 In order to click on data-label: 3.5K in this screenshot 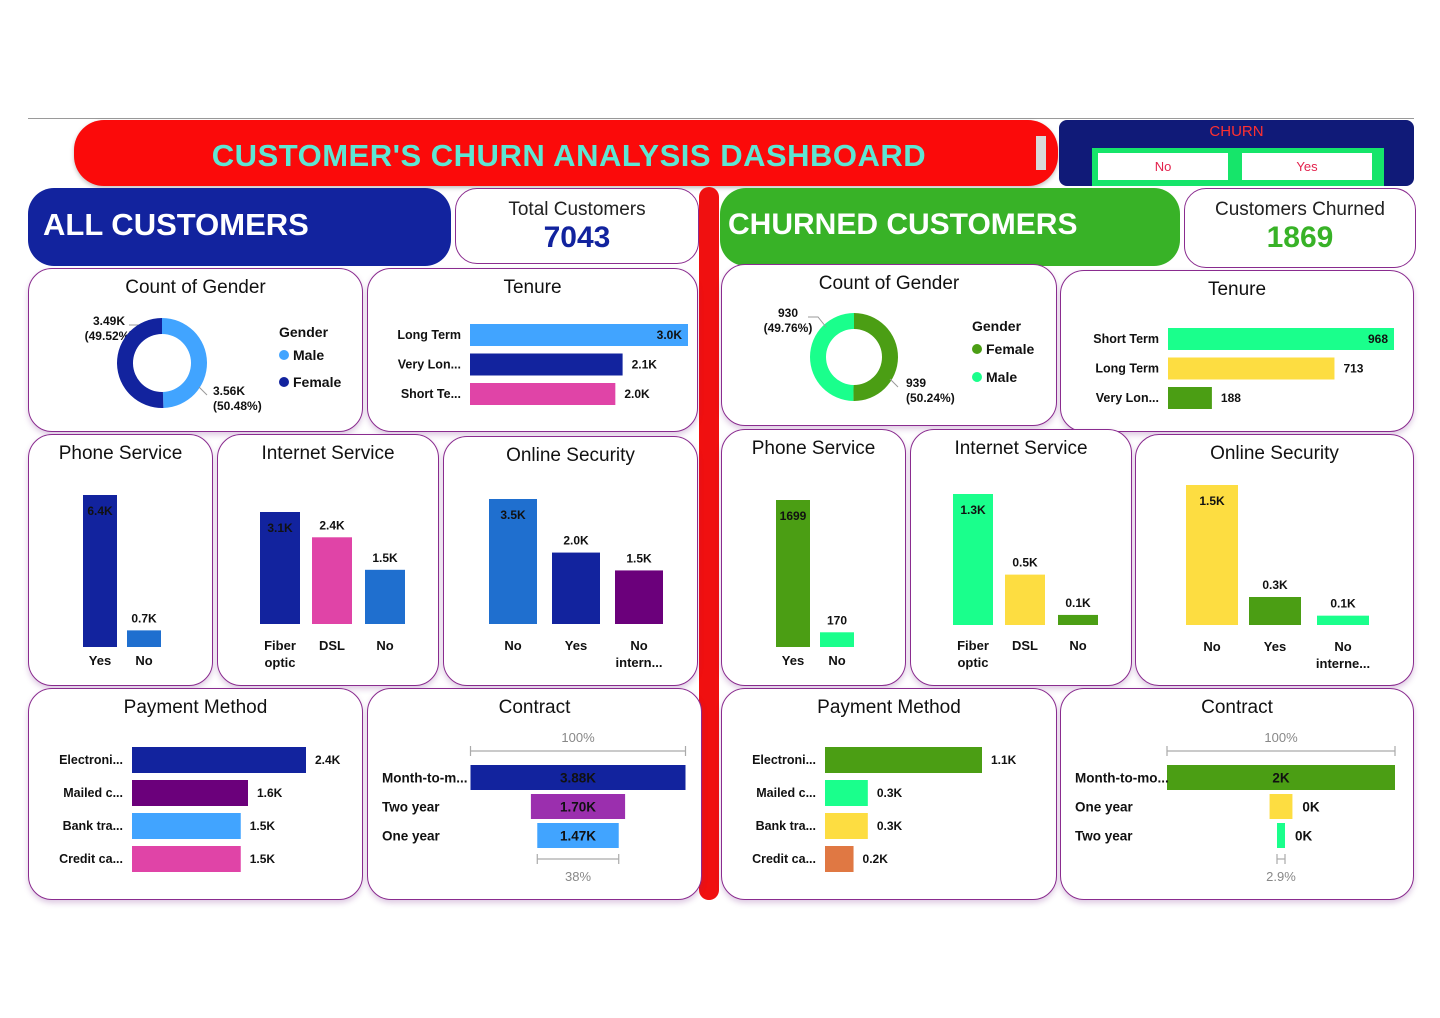, I will do `click(513, 515)`.